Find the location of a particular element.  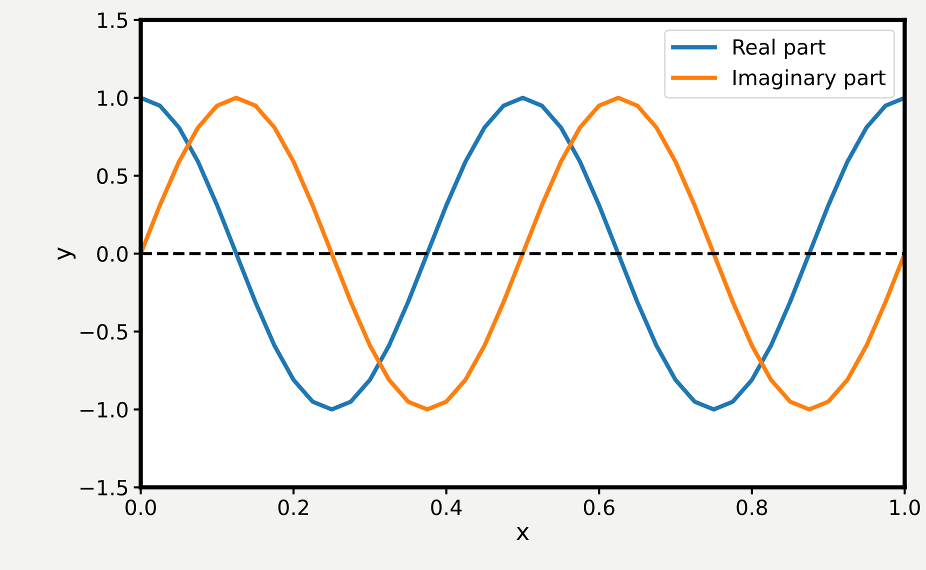

legend-label: Real part is located at coordinates (780, 48).